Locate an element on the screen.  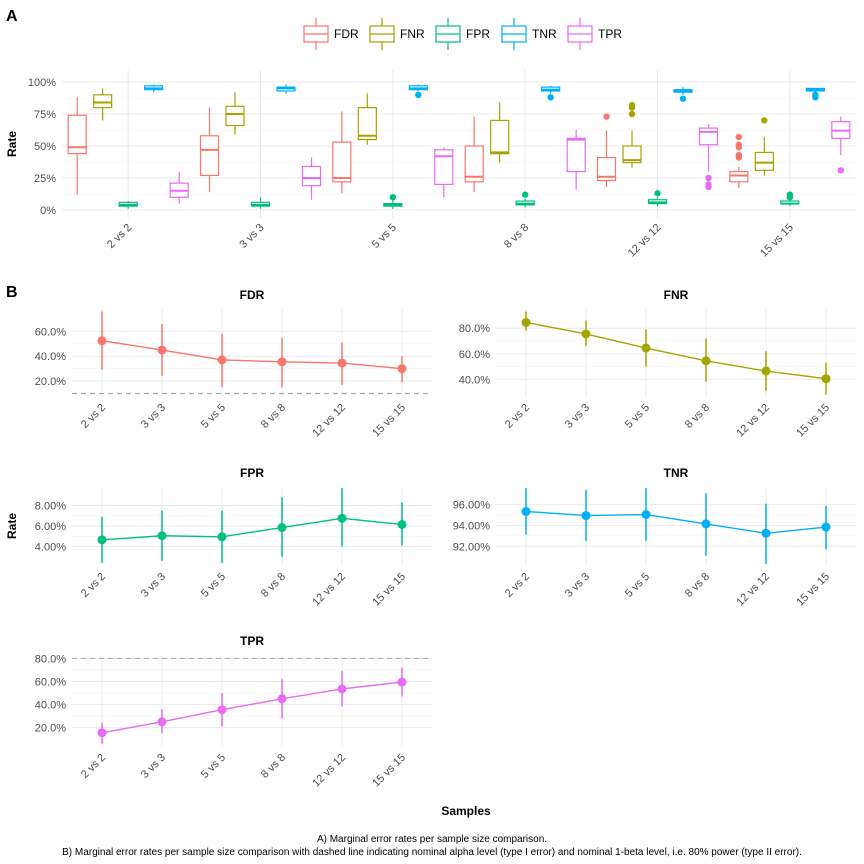
legend-label-tpr: TPR is located at coordinates (610, 34).